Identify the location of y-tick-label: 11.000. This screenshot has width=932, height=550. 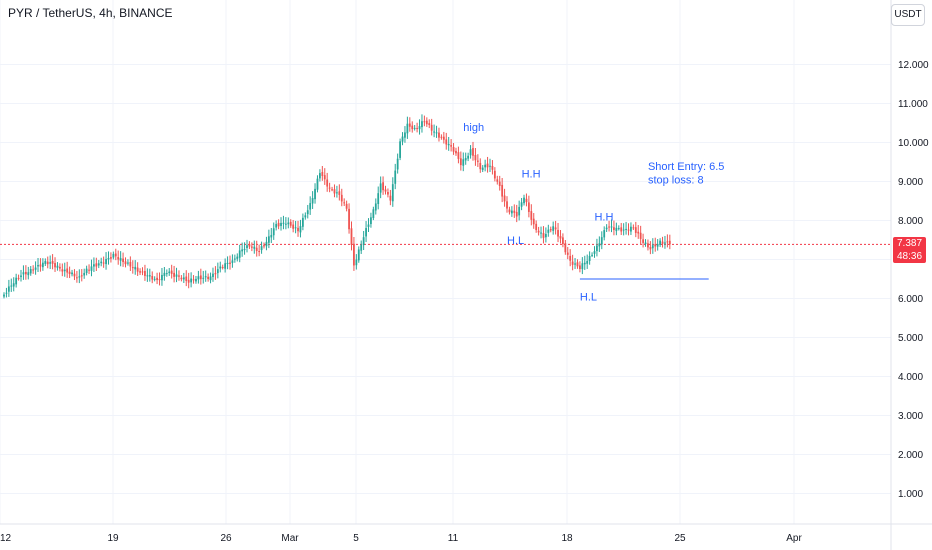
(913, 104).